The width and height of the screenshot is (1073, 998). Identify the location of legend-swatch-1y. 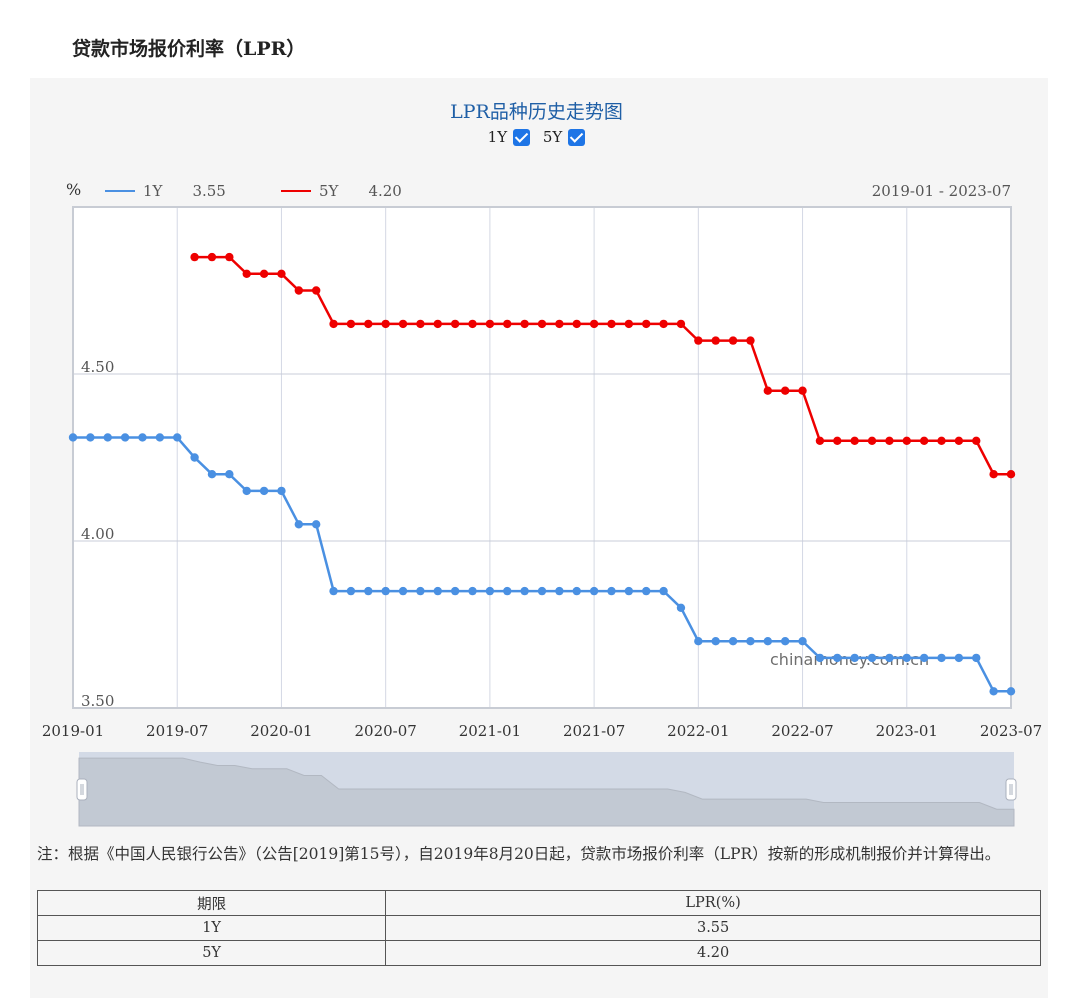
(120, 191).